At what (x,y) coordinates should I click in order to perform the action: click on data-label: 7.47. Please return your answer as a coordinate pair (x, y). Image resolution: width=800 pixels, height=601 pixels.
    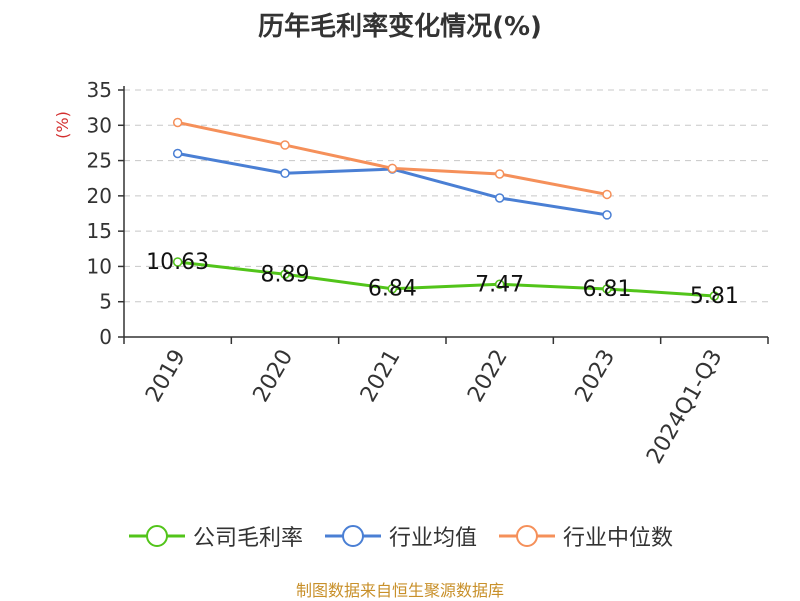
    Looking at the image, I should click on (499, 284).